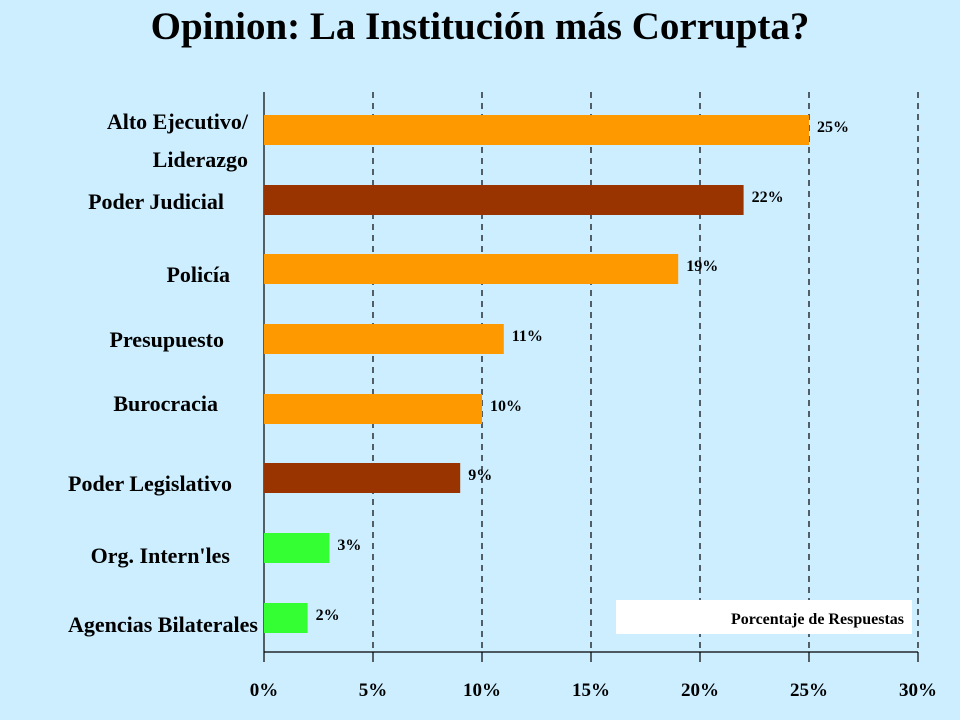 Image resolution: width=960 pixels, height=720 pixels. What do you see at coordinates (178, 121) in the screenshot?
I see `category-label: Alto Ejecutivo/` at bounding box center [178, 121].